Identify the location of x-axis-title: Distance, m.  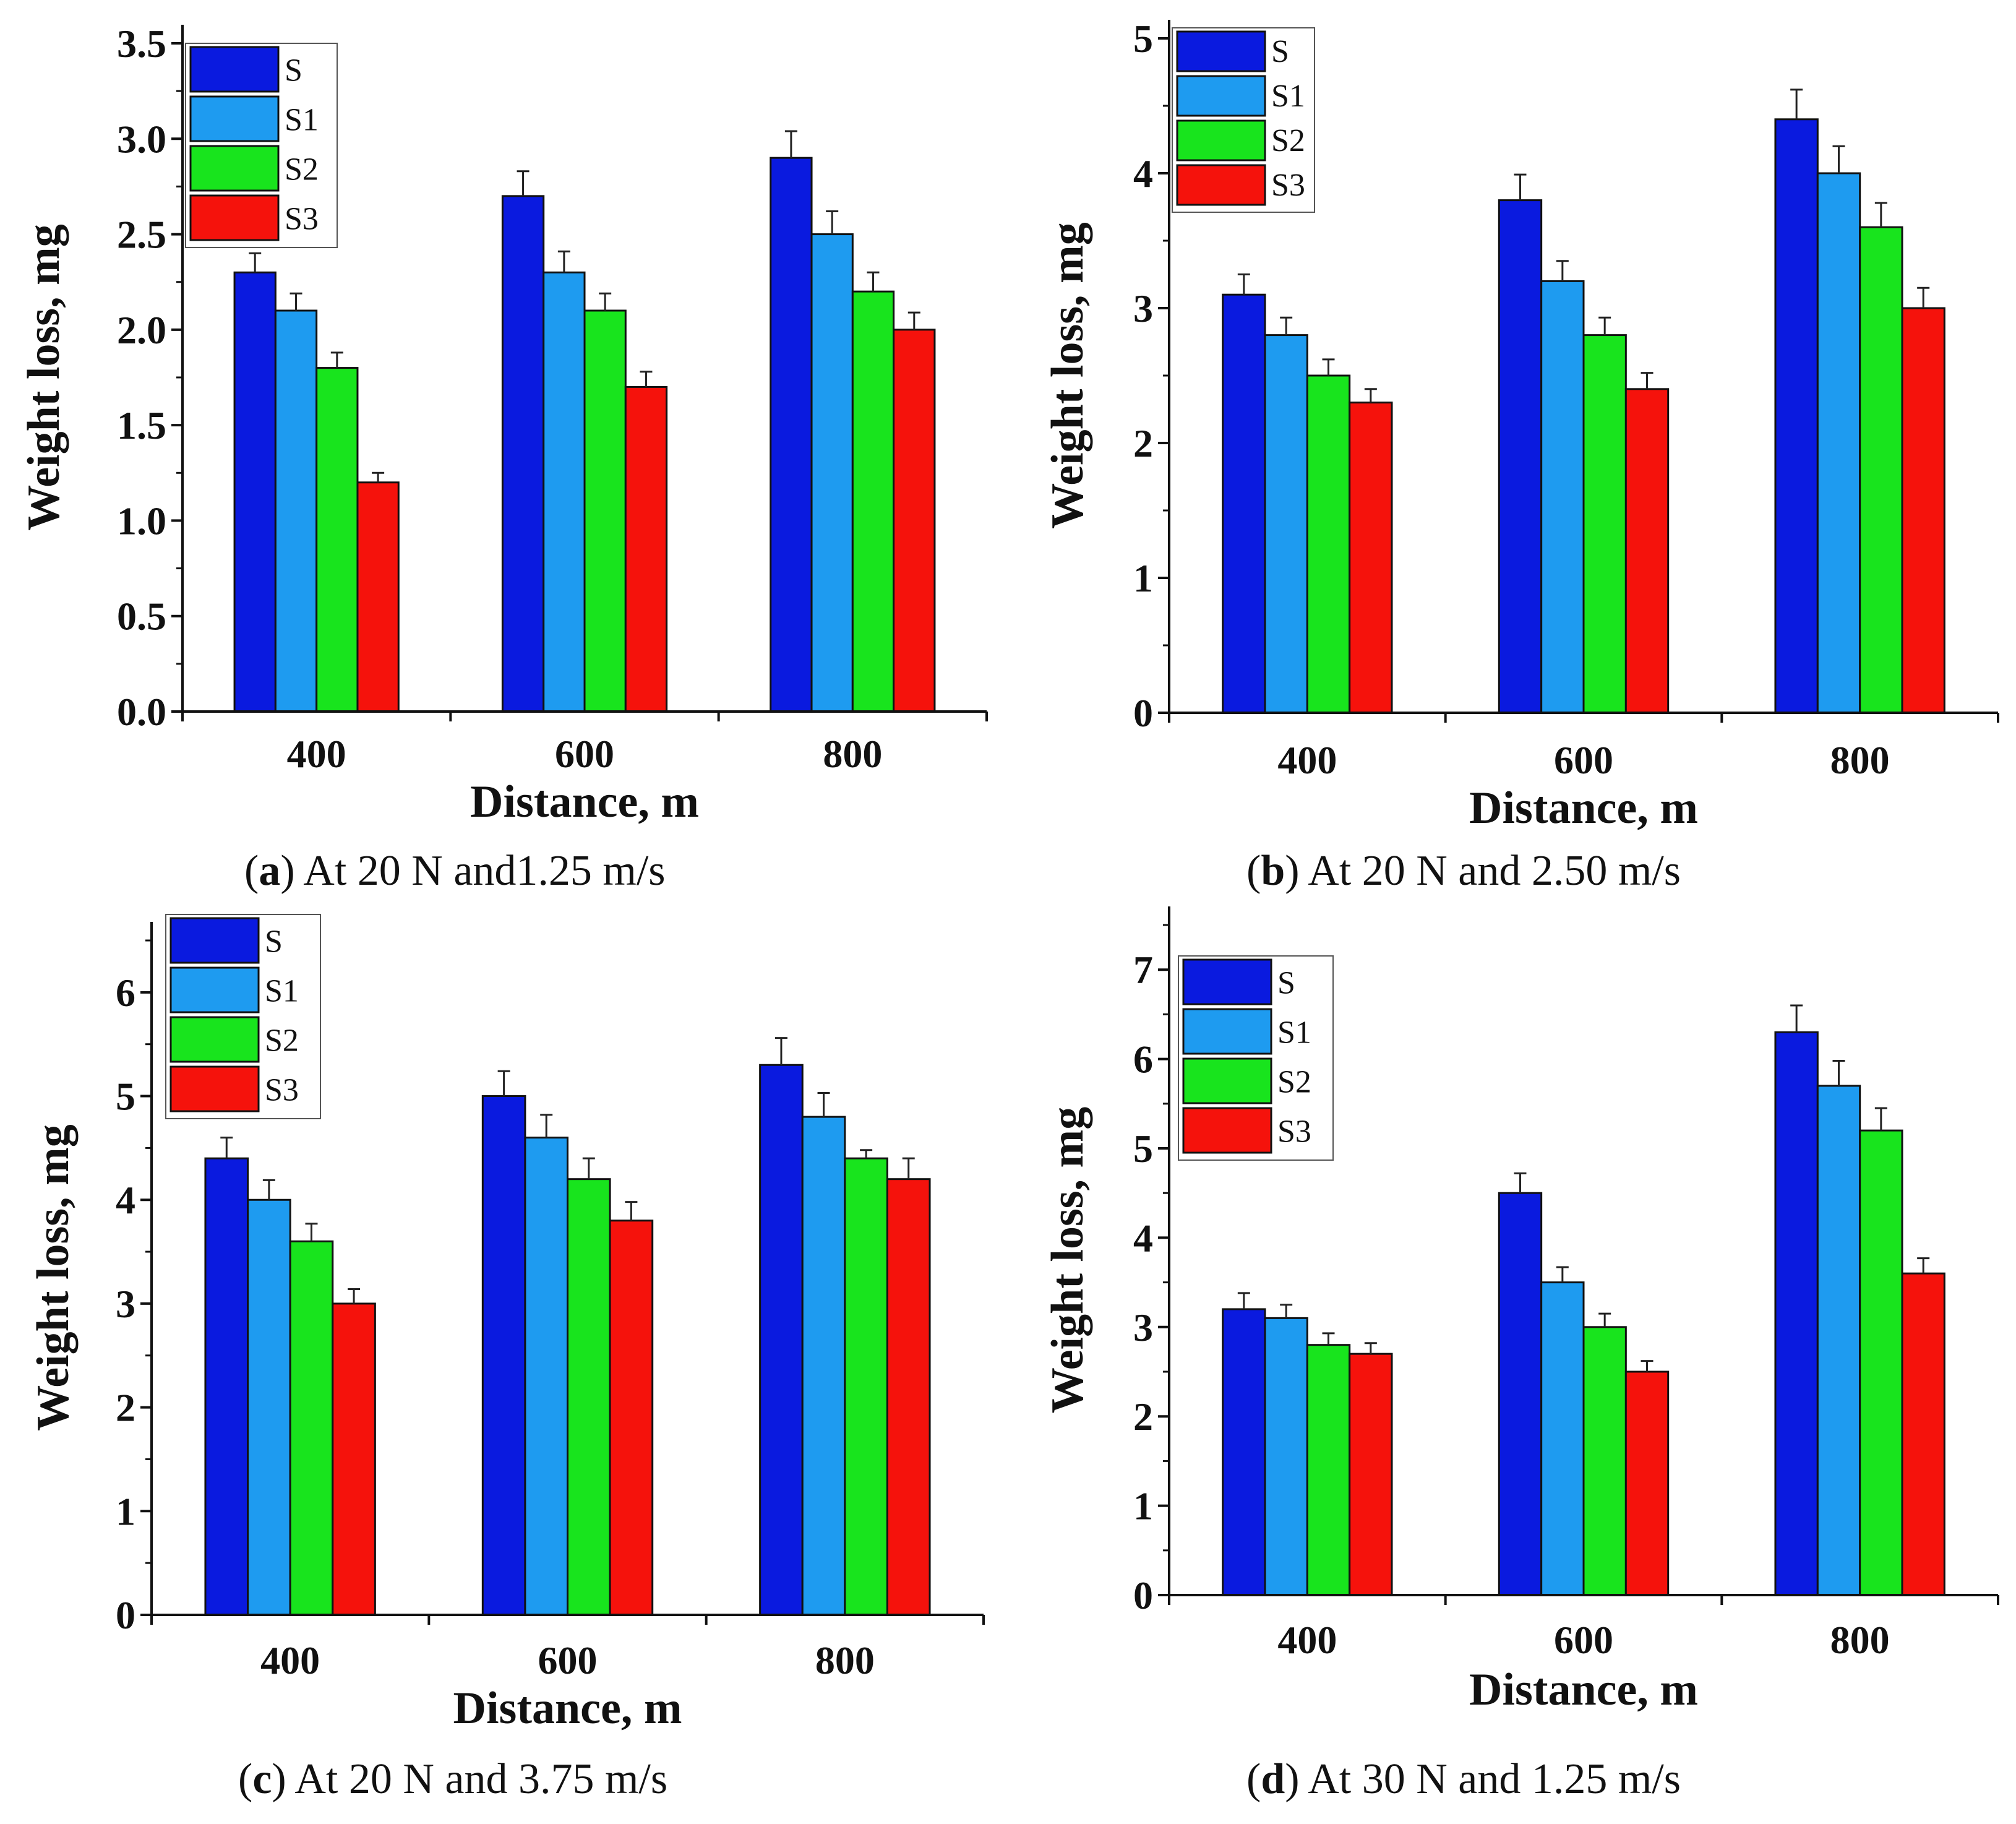
(1583, 808).